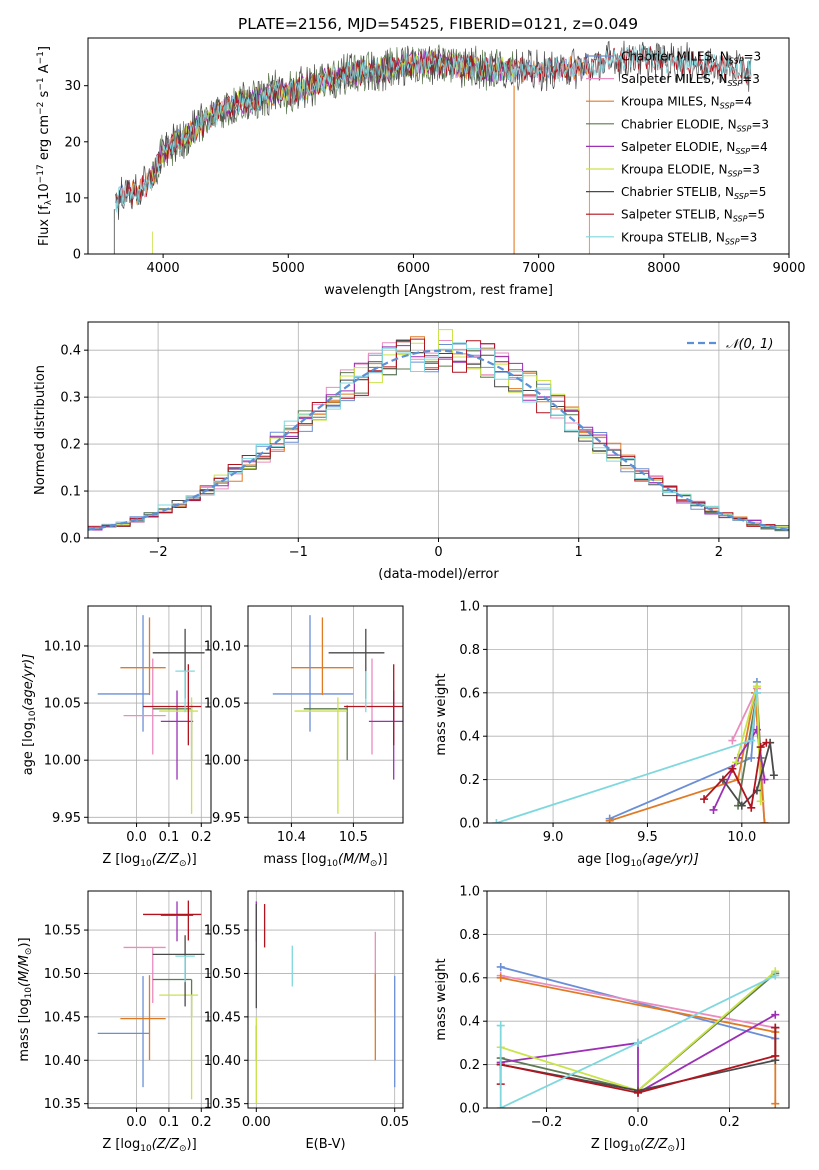  Describe the element at coordinates (749, 344) in the screenshot. I see `legend-label: 𝒩(0, 1)` at that location.